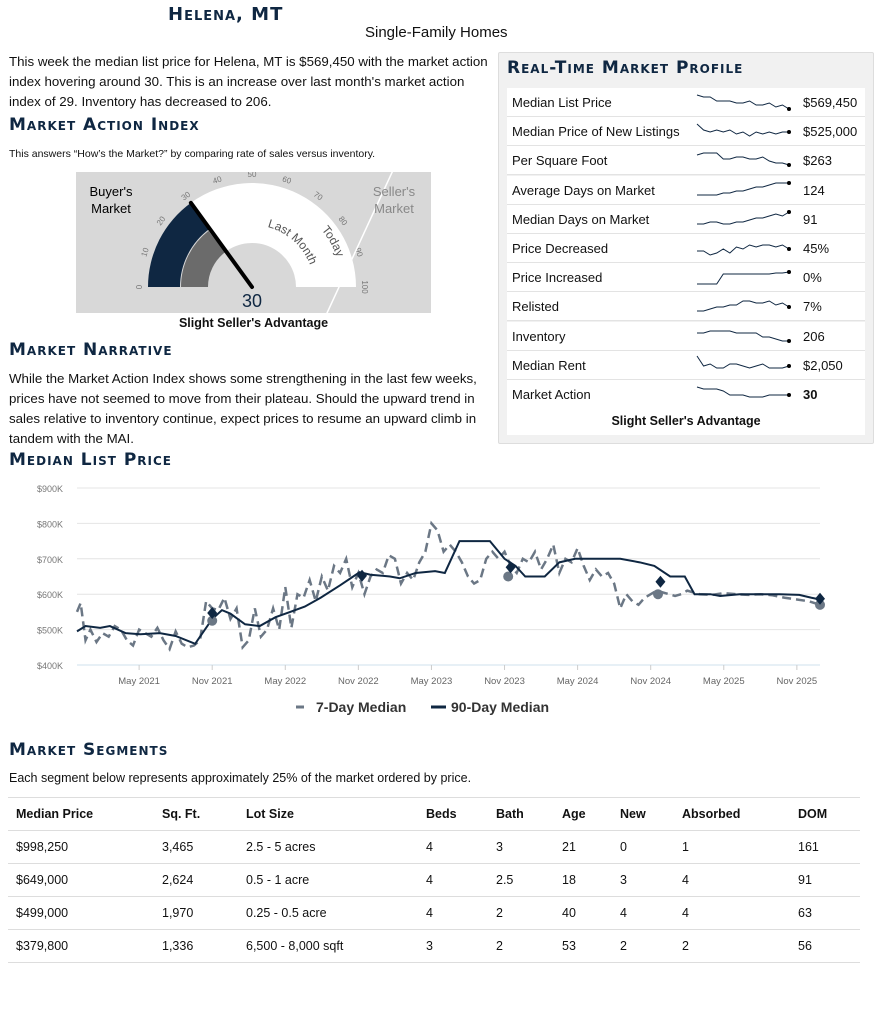 Image resolution: width=882 pixels, height=1024 pixels. I want to click on table-cell: 3,465, so click(196, 847).